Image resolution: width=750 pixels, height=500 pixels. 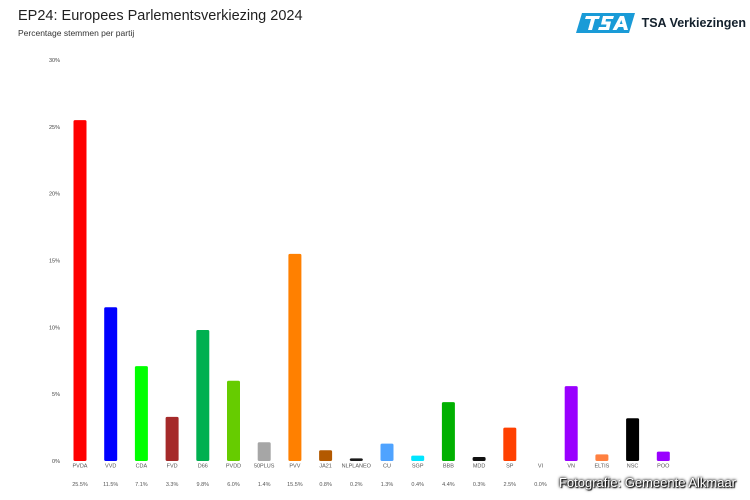 I want to click on value-label: 0.7%, so click(x=663, y=485).